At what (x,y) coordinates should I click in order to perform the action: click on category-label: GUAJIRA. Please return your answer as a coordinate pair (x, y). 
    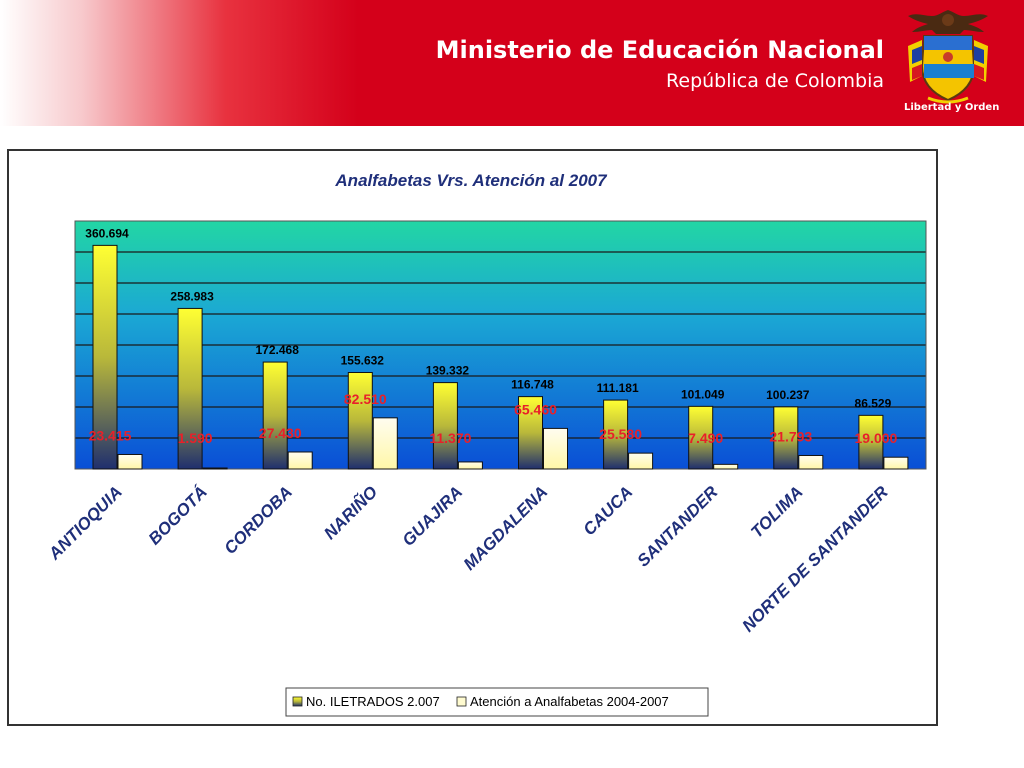
    Looking at the image, I should click on (433, 516).